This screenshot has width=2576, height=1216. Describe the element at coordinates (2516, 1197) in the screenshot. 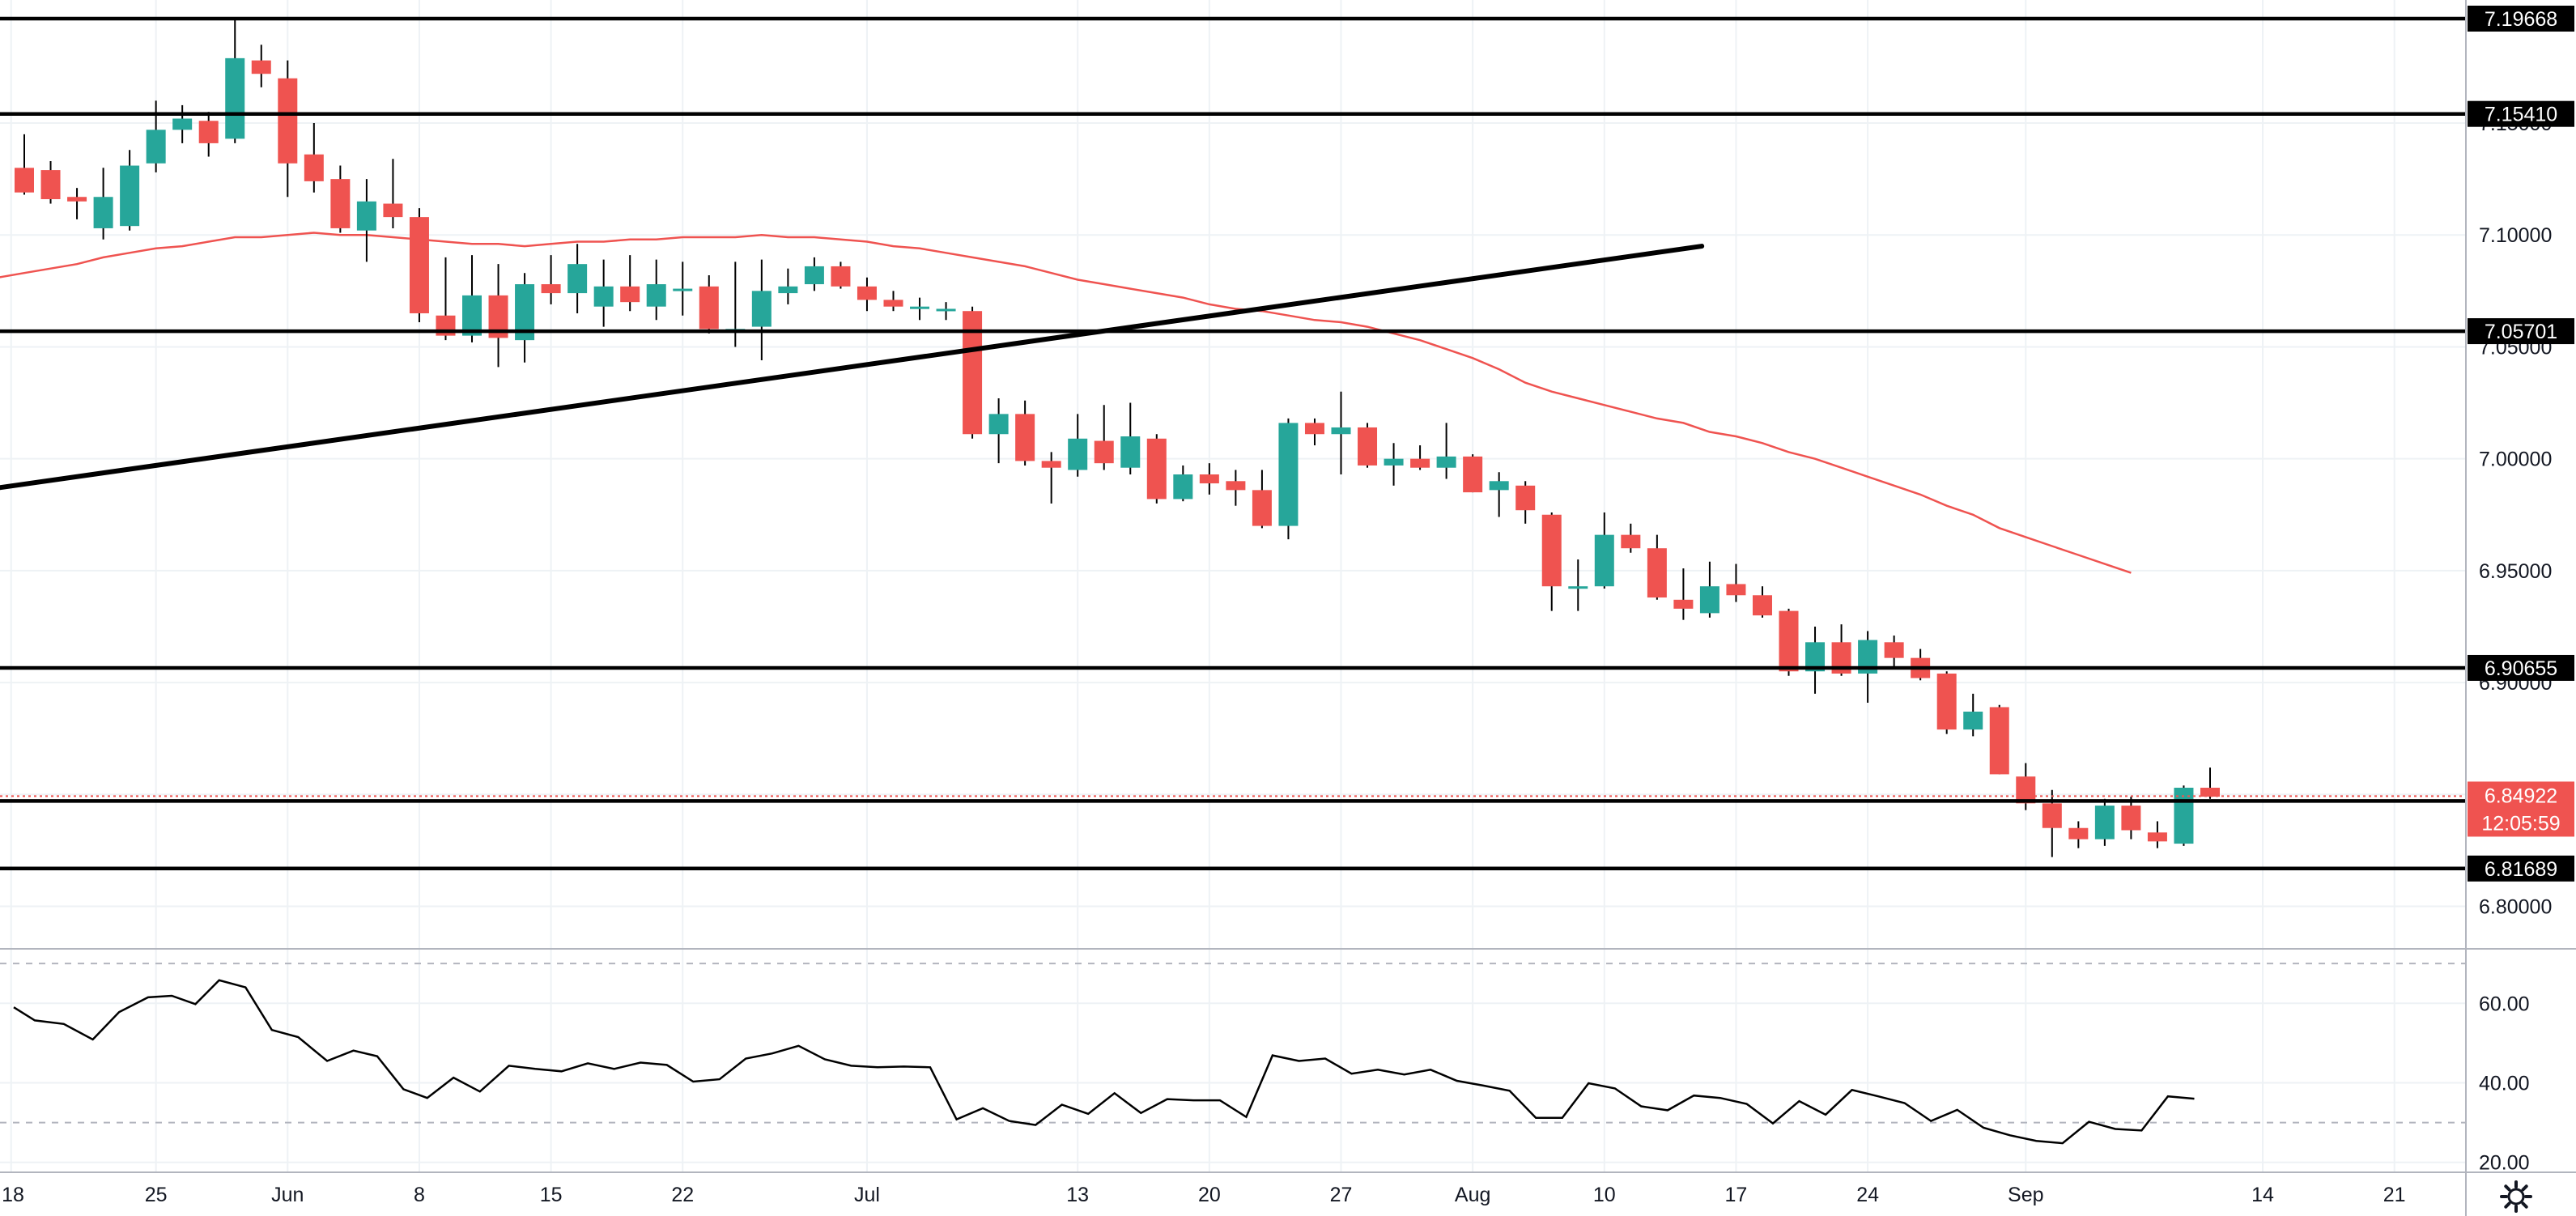

I see `gear-icon` at that location.